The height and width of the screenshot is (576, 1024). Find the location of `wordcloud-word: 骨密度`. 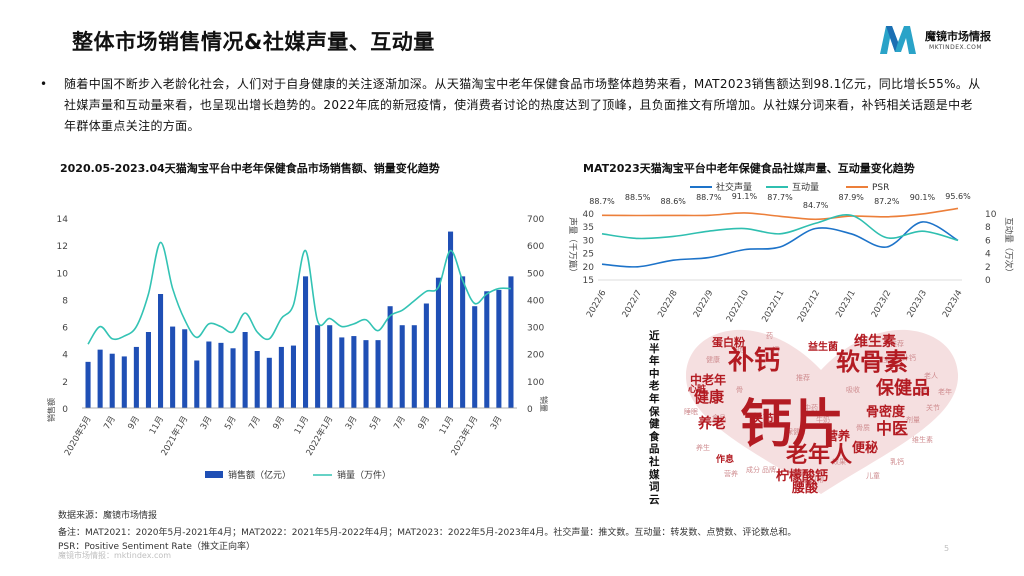

wordcloud-word: 骨密度 is located at coordinates (886, 412).